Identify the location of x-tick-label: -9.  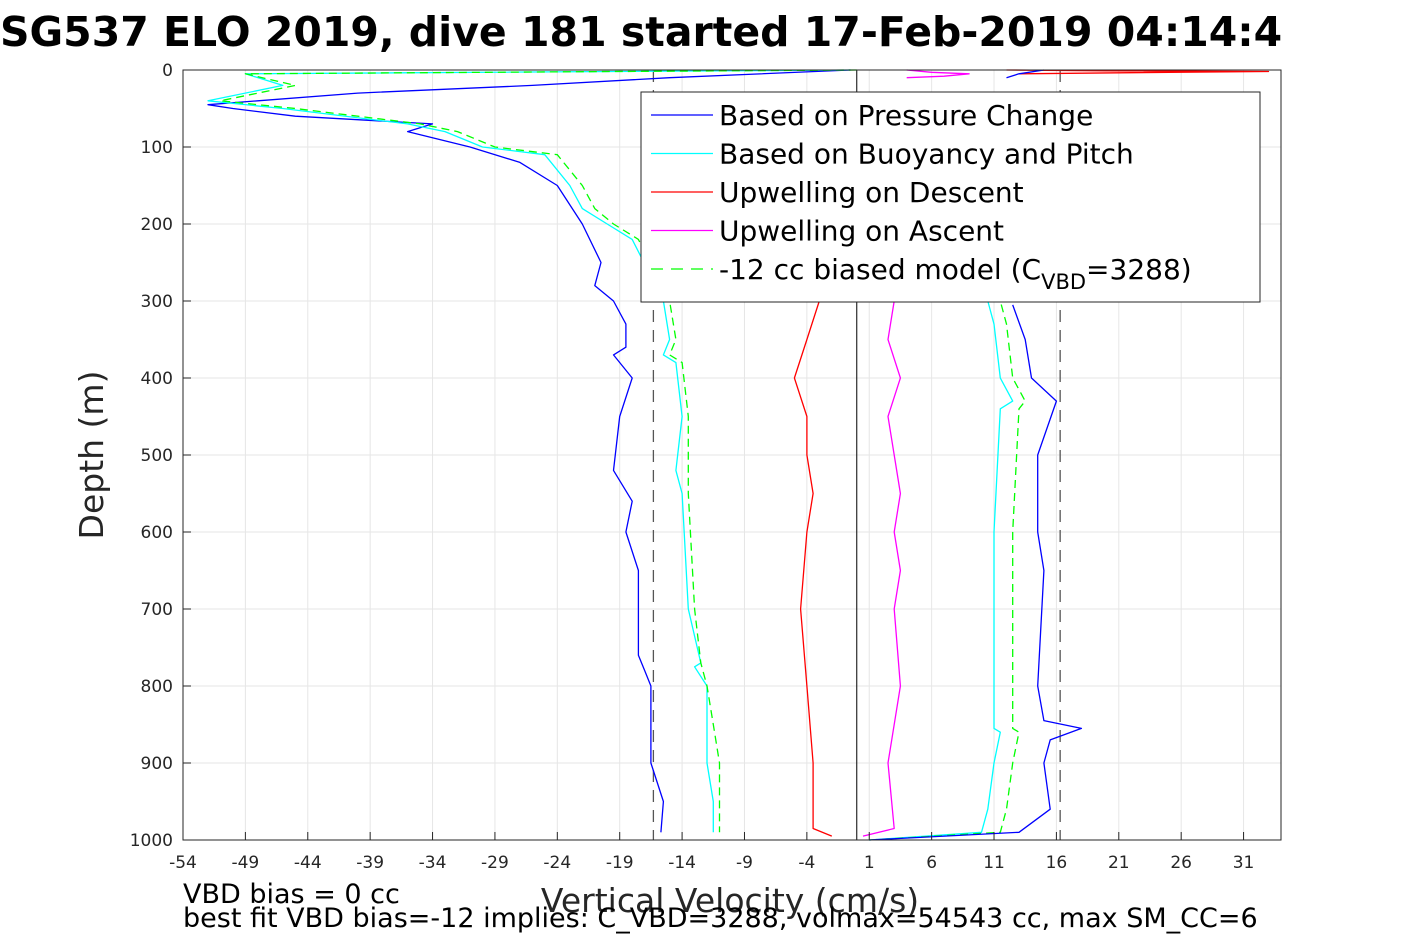
(744, 863).